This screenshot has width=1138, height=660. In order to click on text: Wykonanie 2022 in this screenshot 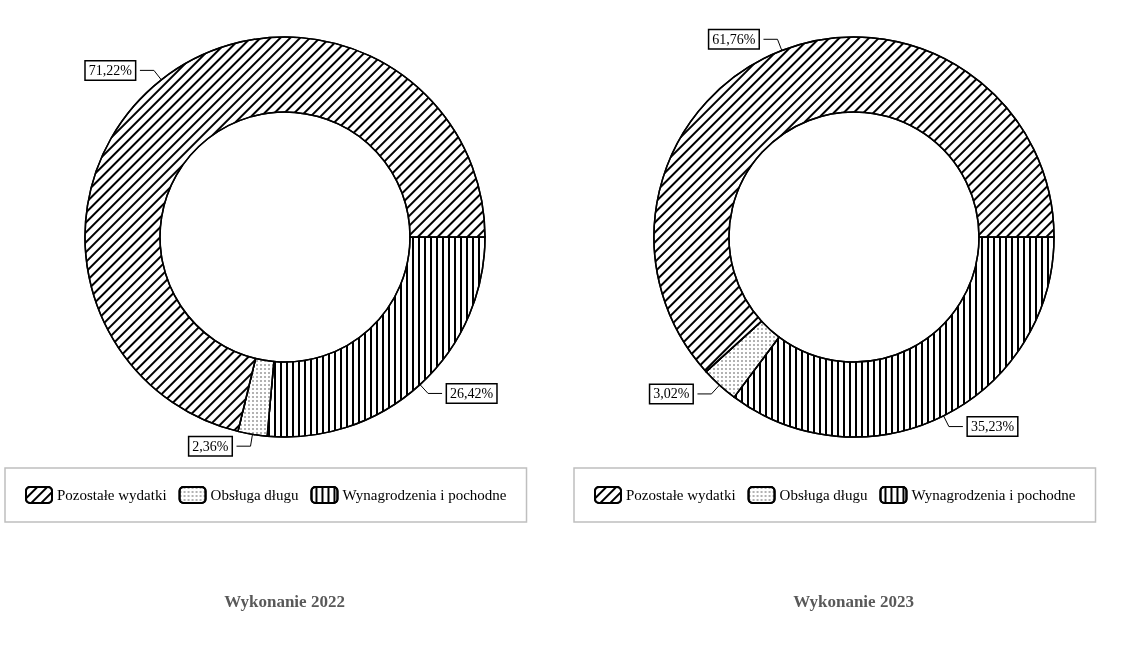, I will do `click(284, 601)`.